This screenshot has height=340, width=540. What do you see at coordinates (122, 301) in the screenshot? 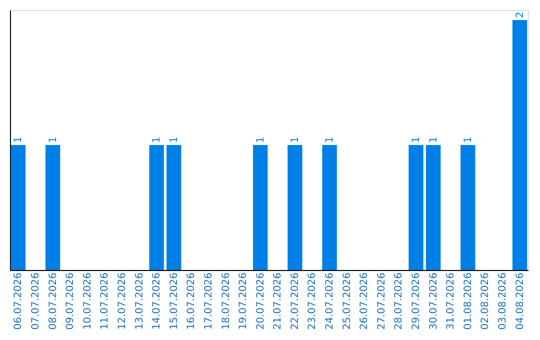
I see `x-tick-label: 12.07.2026` at bounding box center [122, 301].